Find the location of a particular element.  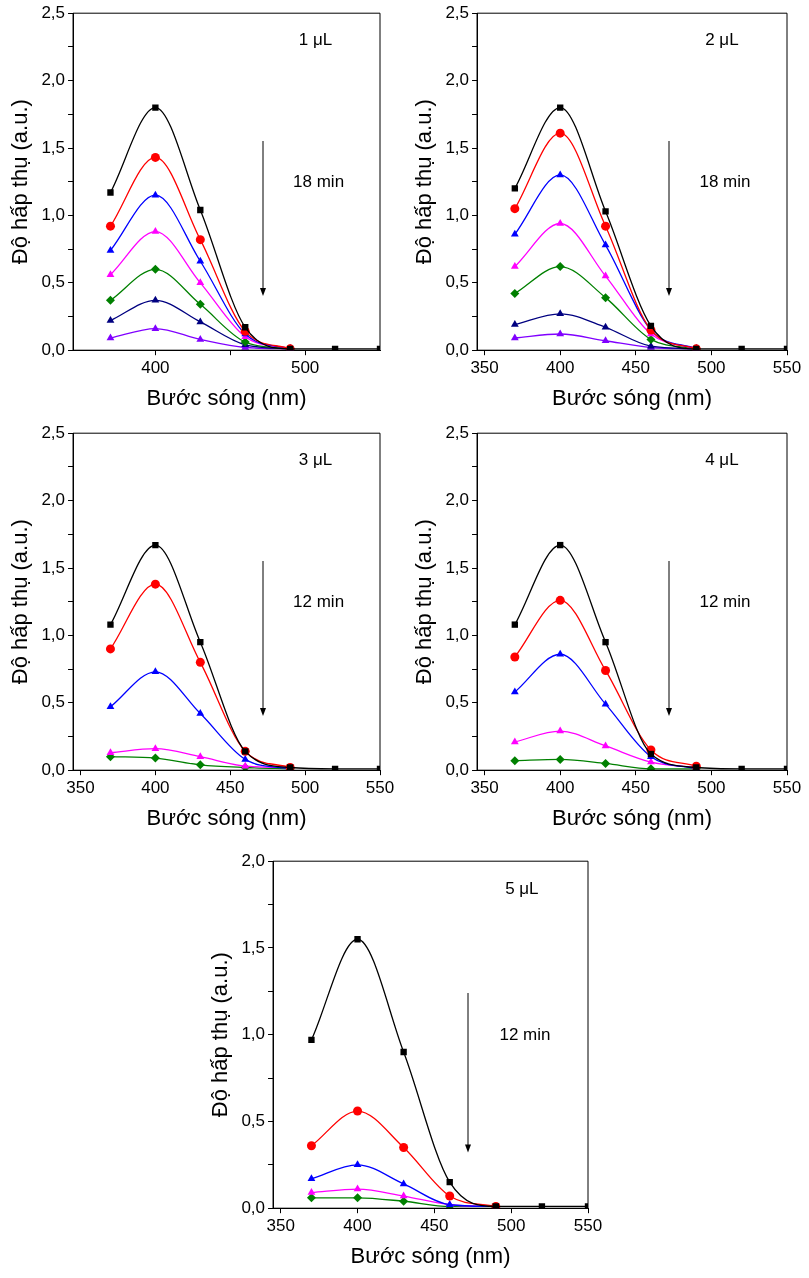

annotation: 5 μL is located at coordinates (522, 888).